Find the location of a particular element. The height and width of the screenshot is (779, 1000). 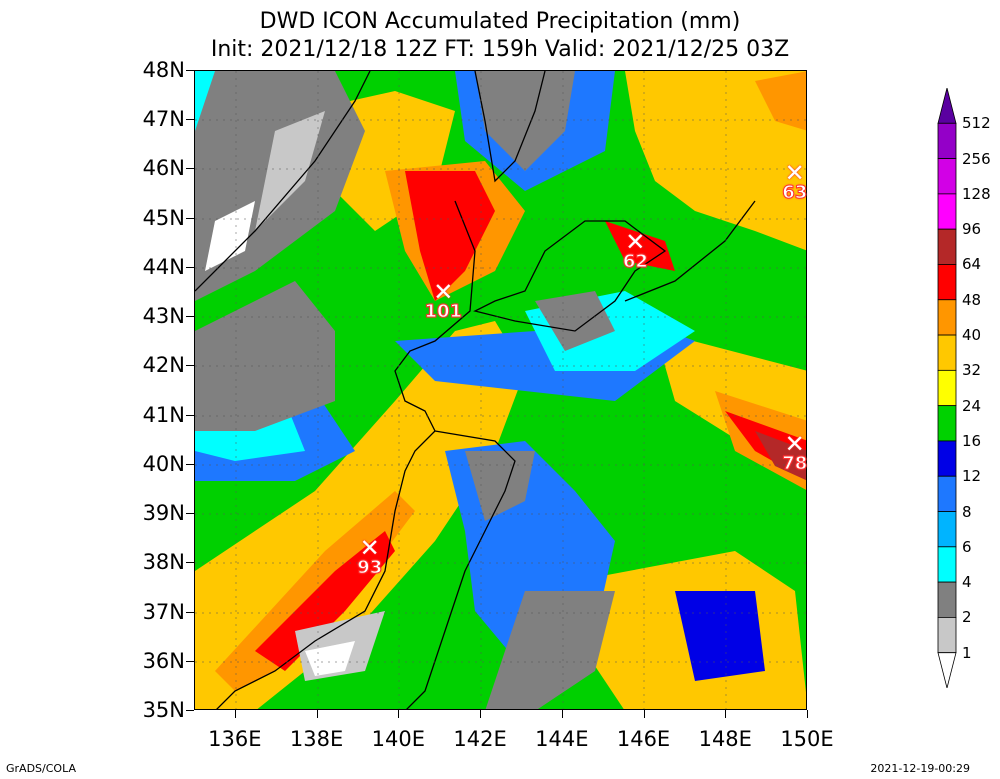

lat-label: 48N is located at coordinates (163, 70).